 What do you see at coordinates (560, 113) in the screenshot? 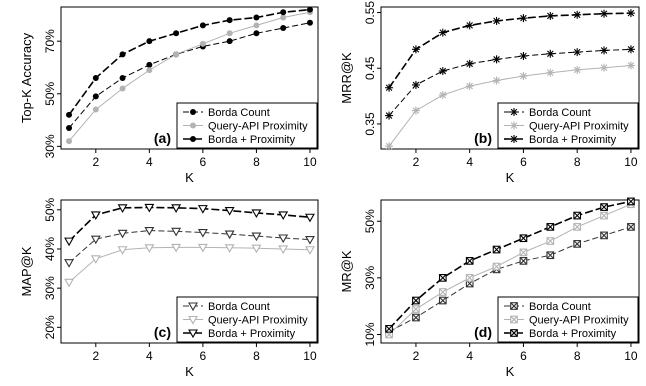
I see `legend-label: Borda Count` at bounding box center [560, 113].